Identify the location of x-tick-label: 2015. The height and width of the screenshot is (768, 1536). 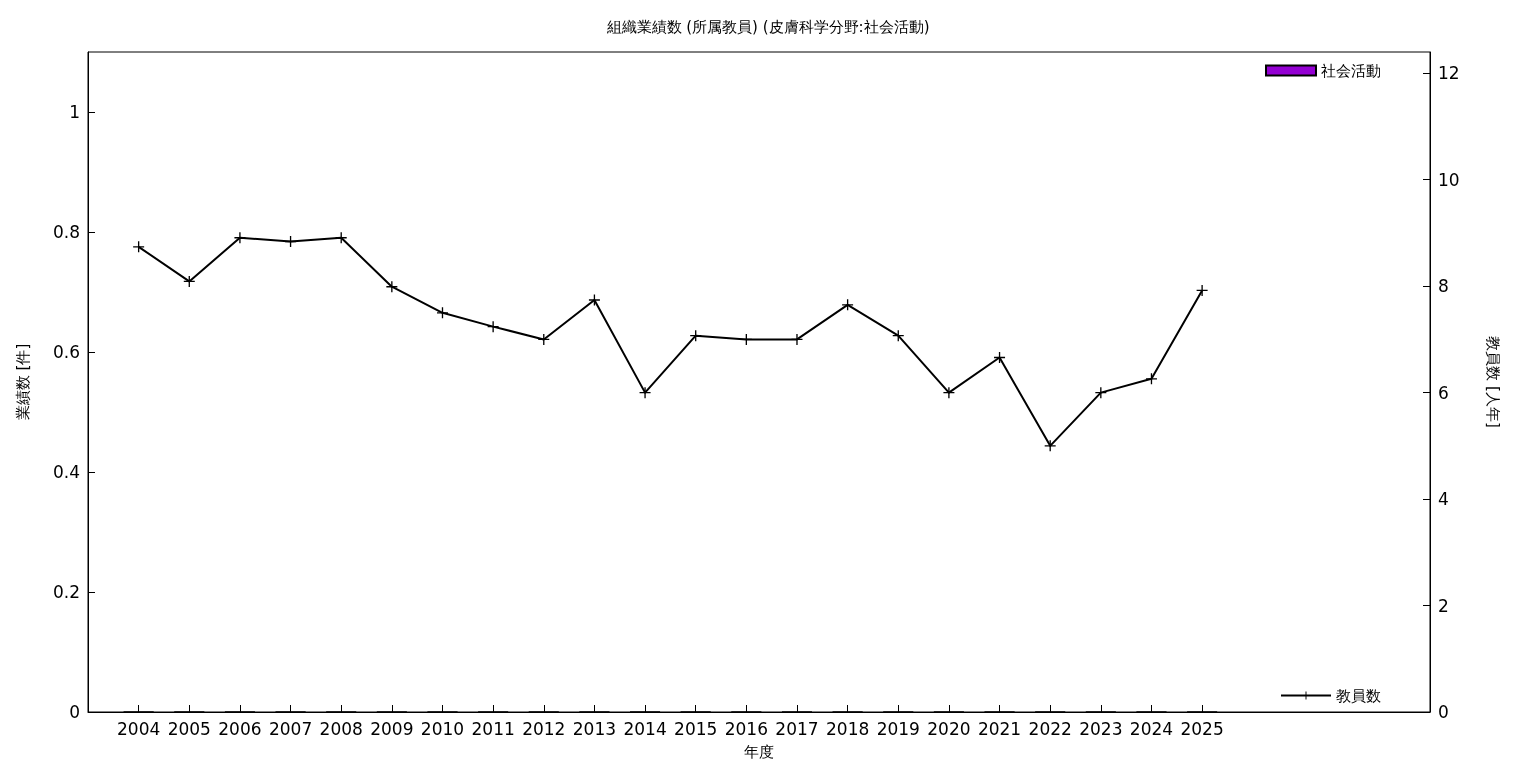
(696, 728).